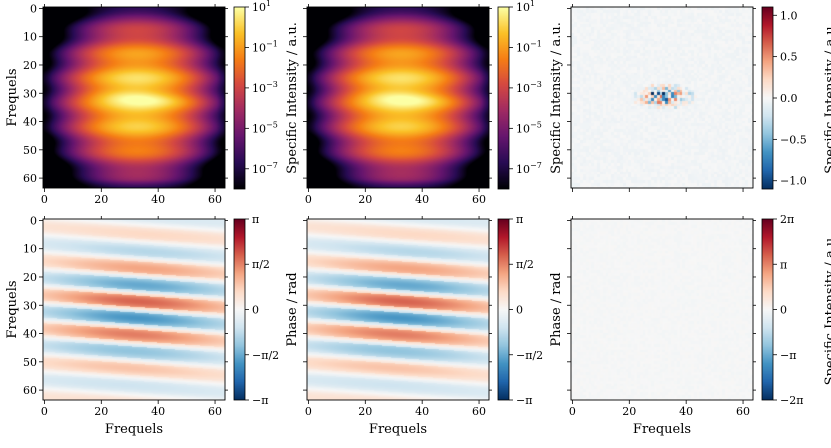  Describe the element at coordinates (789, 15) in the screenshot. I see `colorbar-tick-label: 1.0` at that location.